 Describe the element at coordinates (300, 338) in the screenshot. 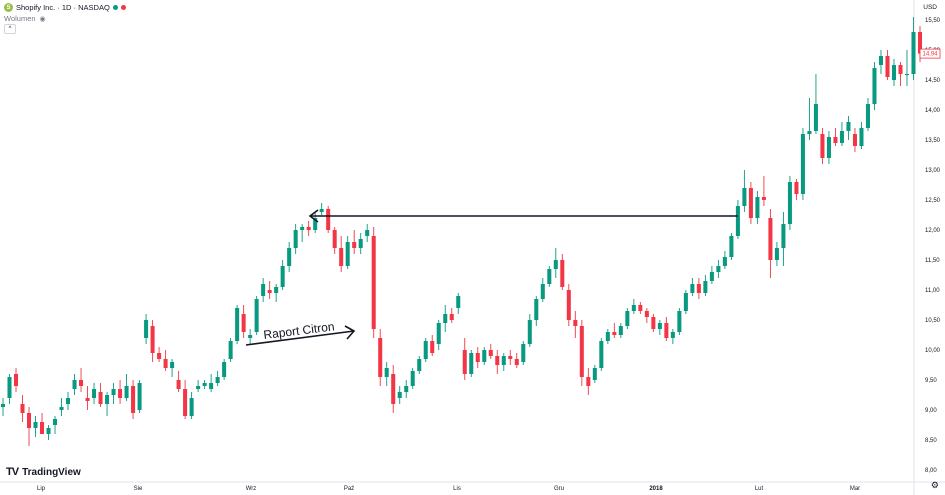

I see `annotation-arrow-line` at that location.